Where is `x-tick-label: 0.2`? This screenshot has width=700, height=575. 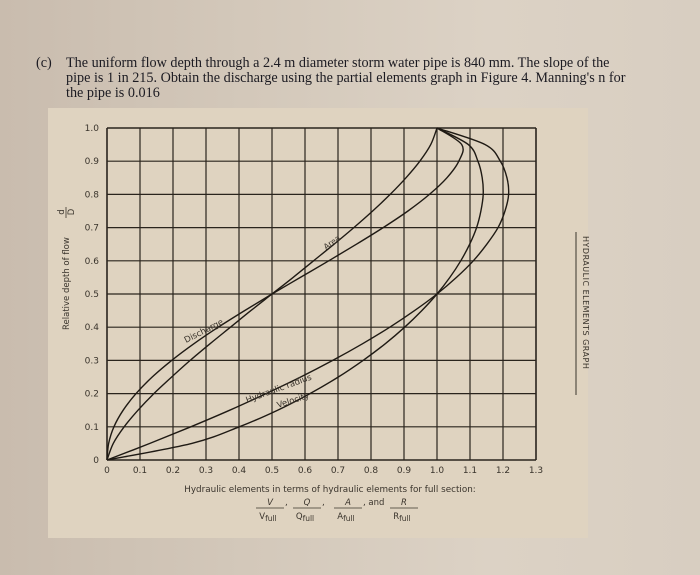 x-tick-label: 0.2 is located at coordinates (173, 471).